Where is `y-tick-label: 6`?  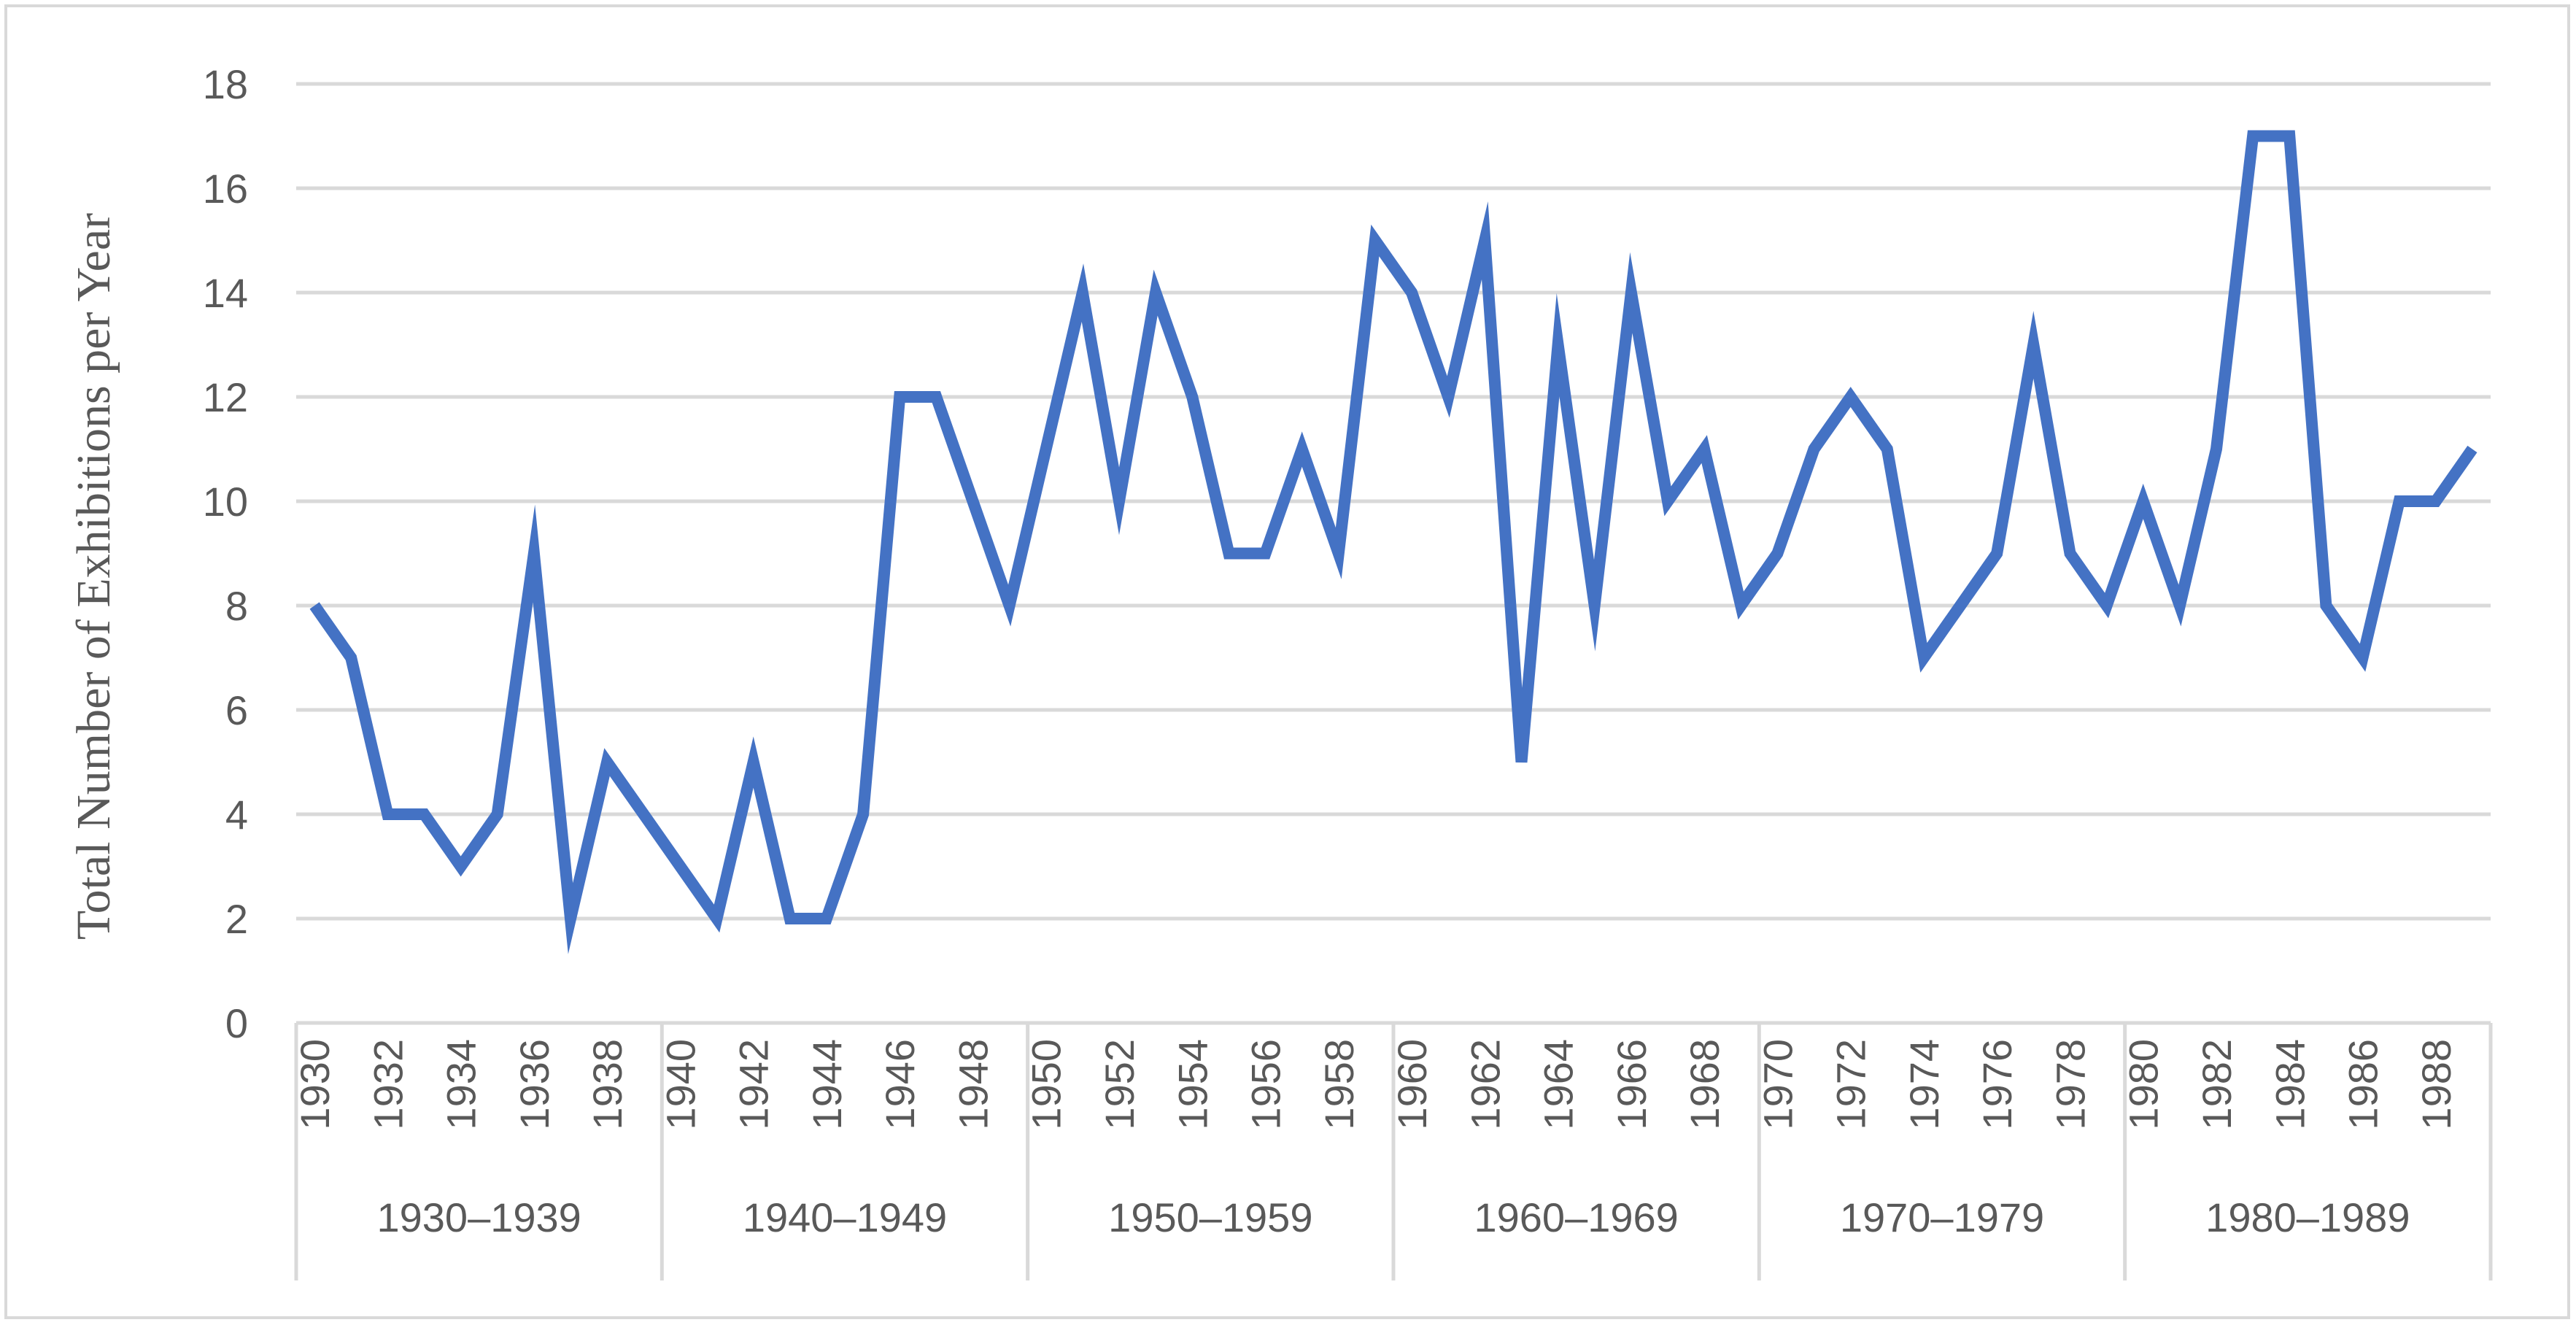 y-tick-label: 6 is located at coordinates (236, 710).